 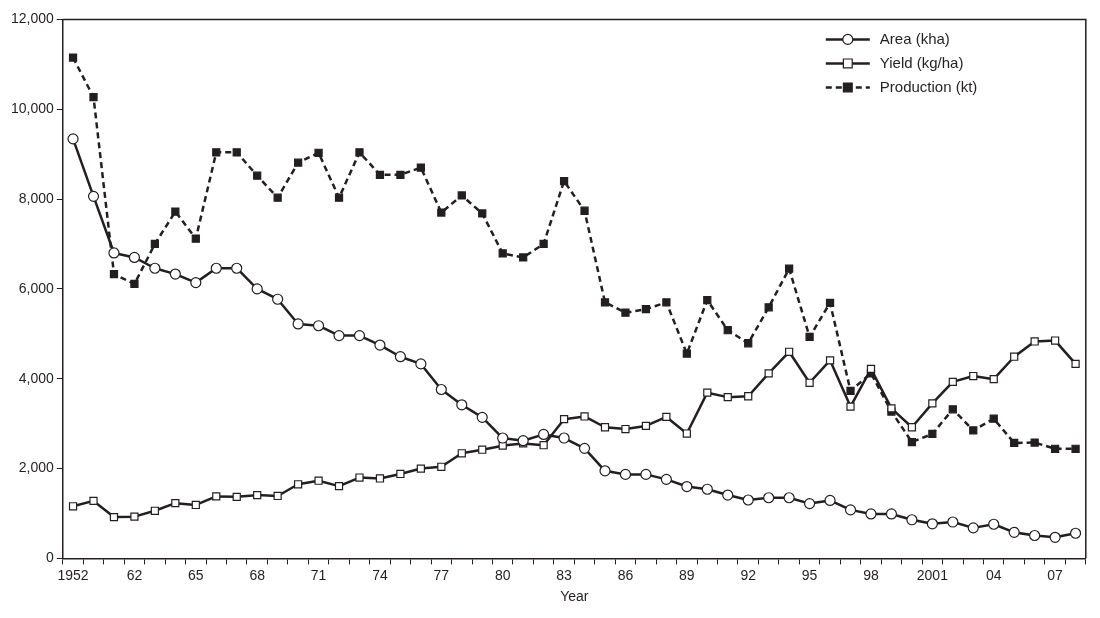 I want to click on x-tick-label: 74, so click(x=380, y=574).